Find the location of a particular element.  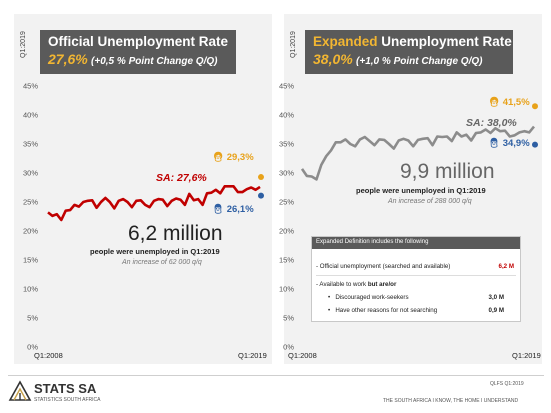

footer-logo-subtitle: STATISTICS SOUTH AFRICA is located at coordinates (67, 400).